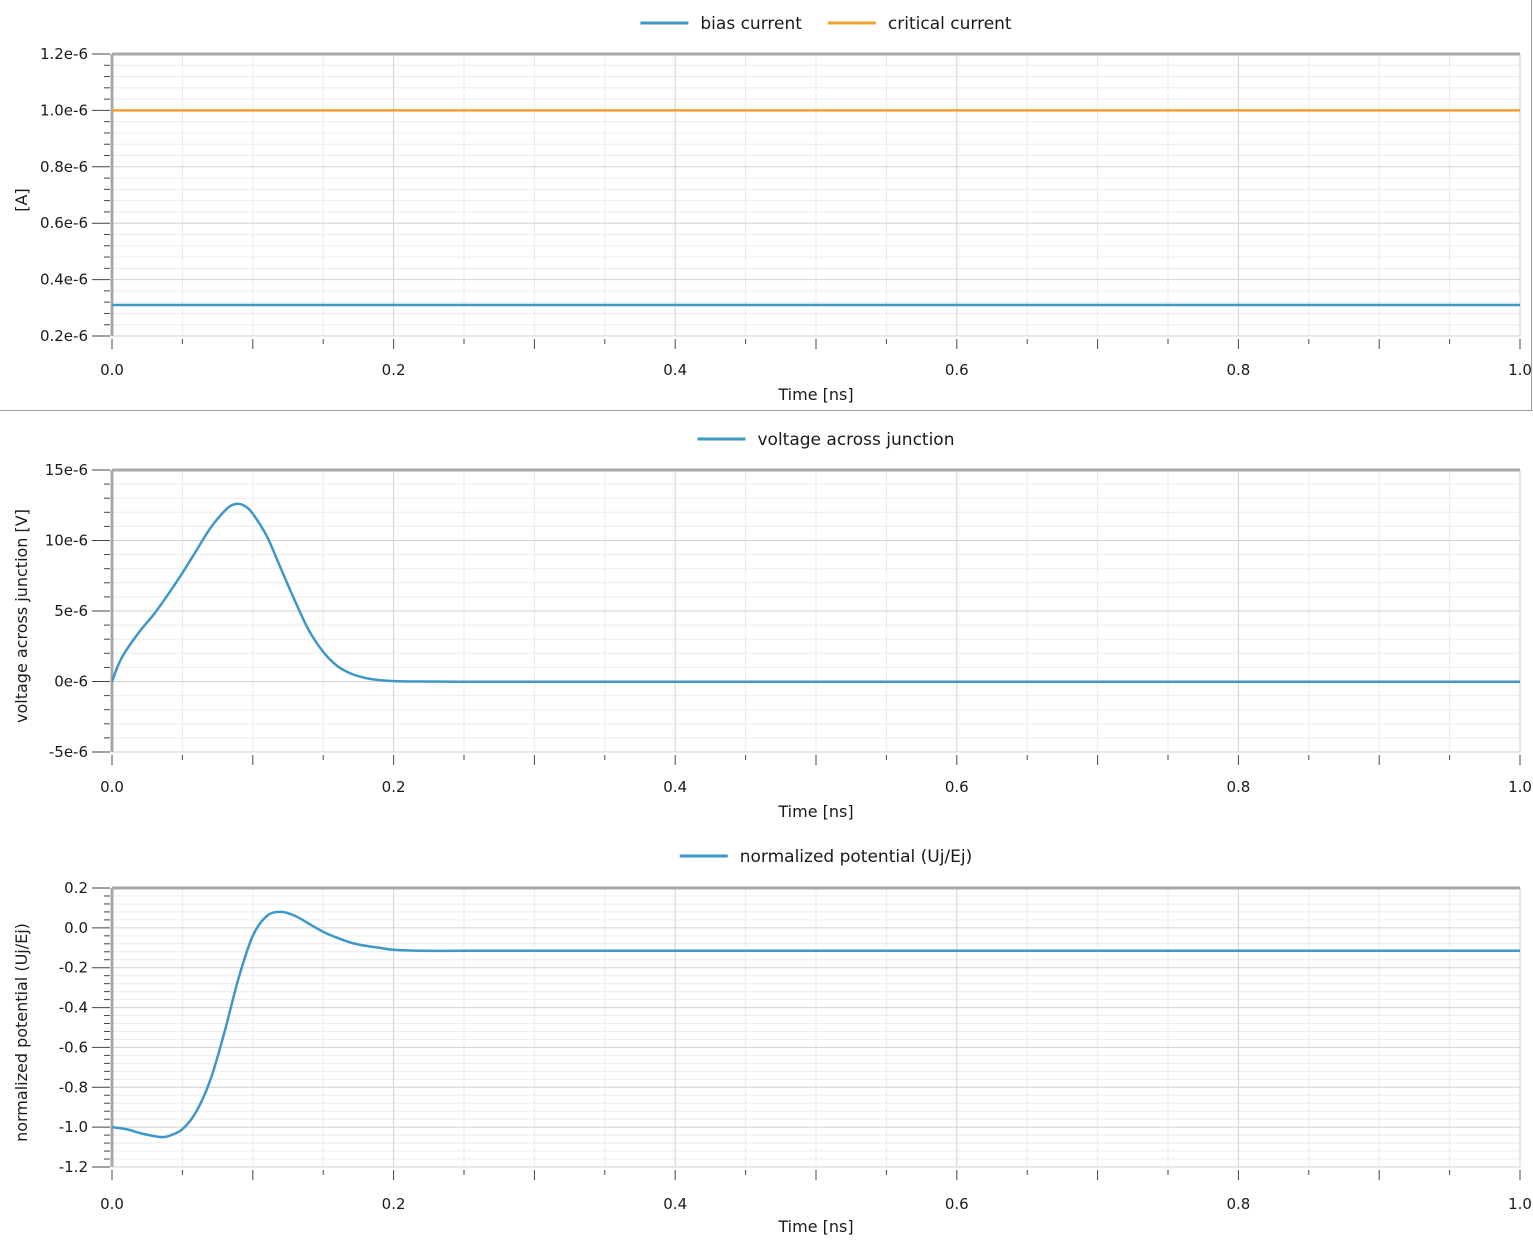 This screenshot has width=1533, height=1249. I want to click on y-tick-label: -5e-6, so click(68, 752).